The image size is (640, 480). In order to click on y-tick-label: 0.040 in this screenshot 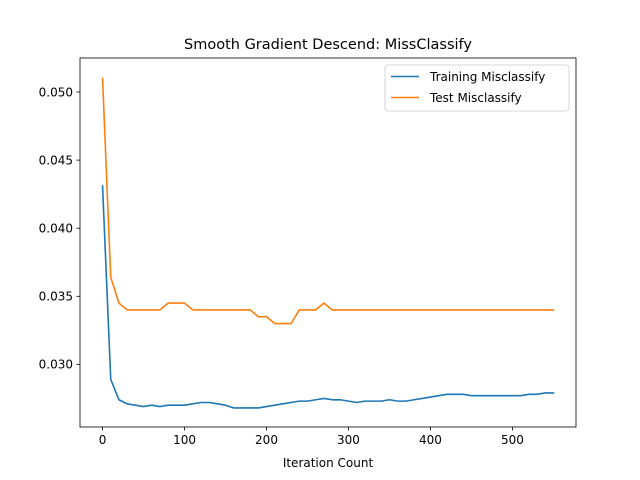, I will do `click(56, 229)`.